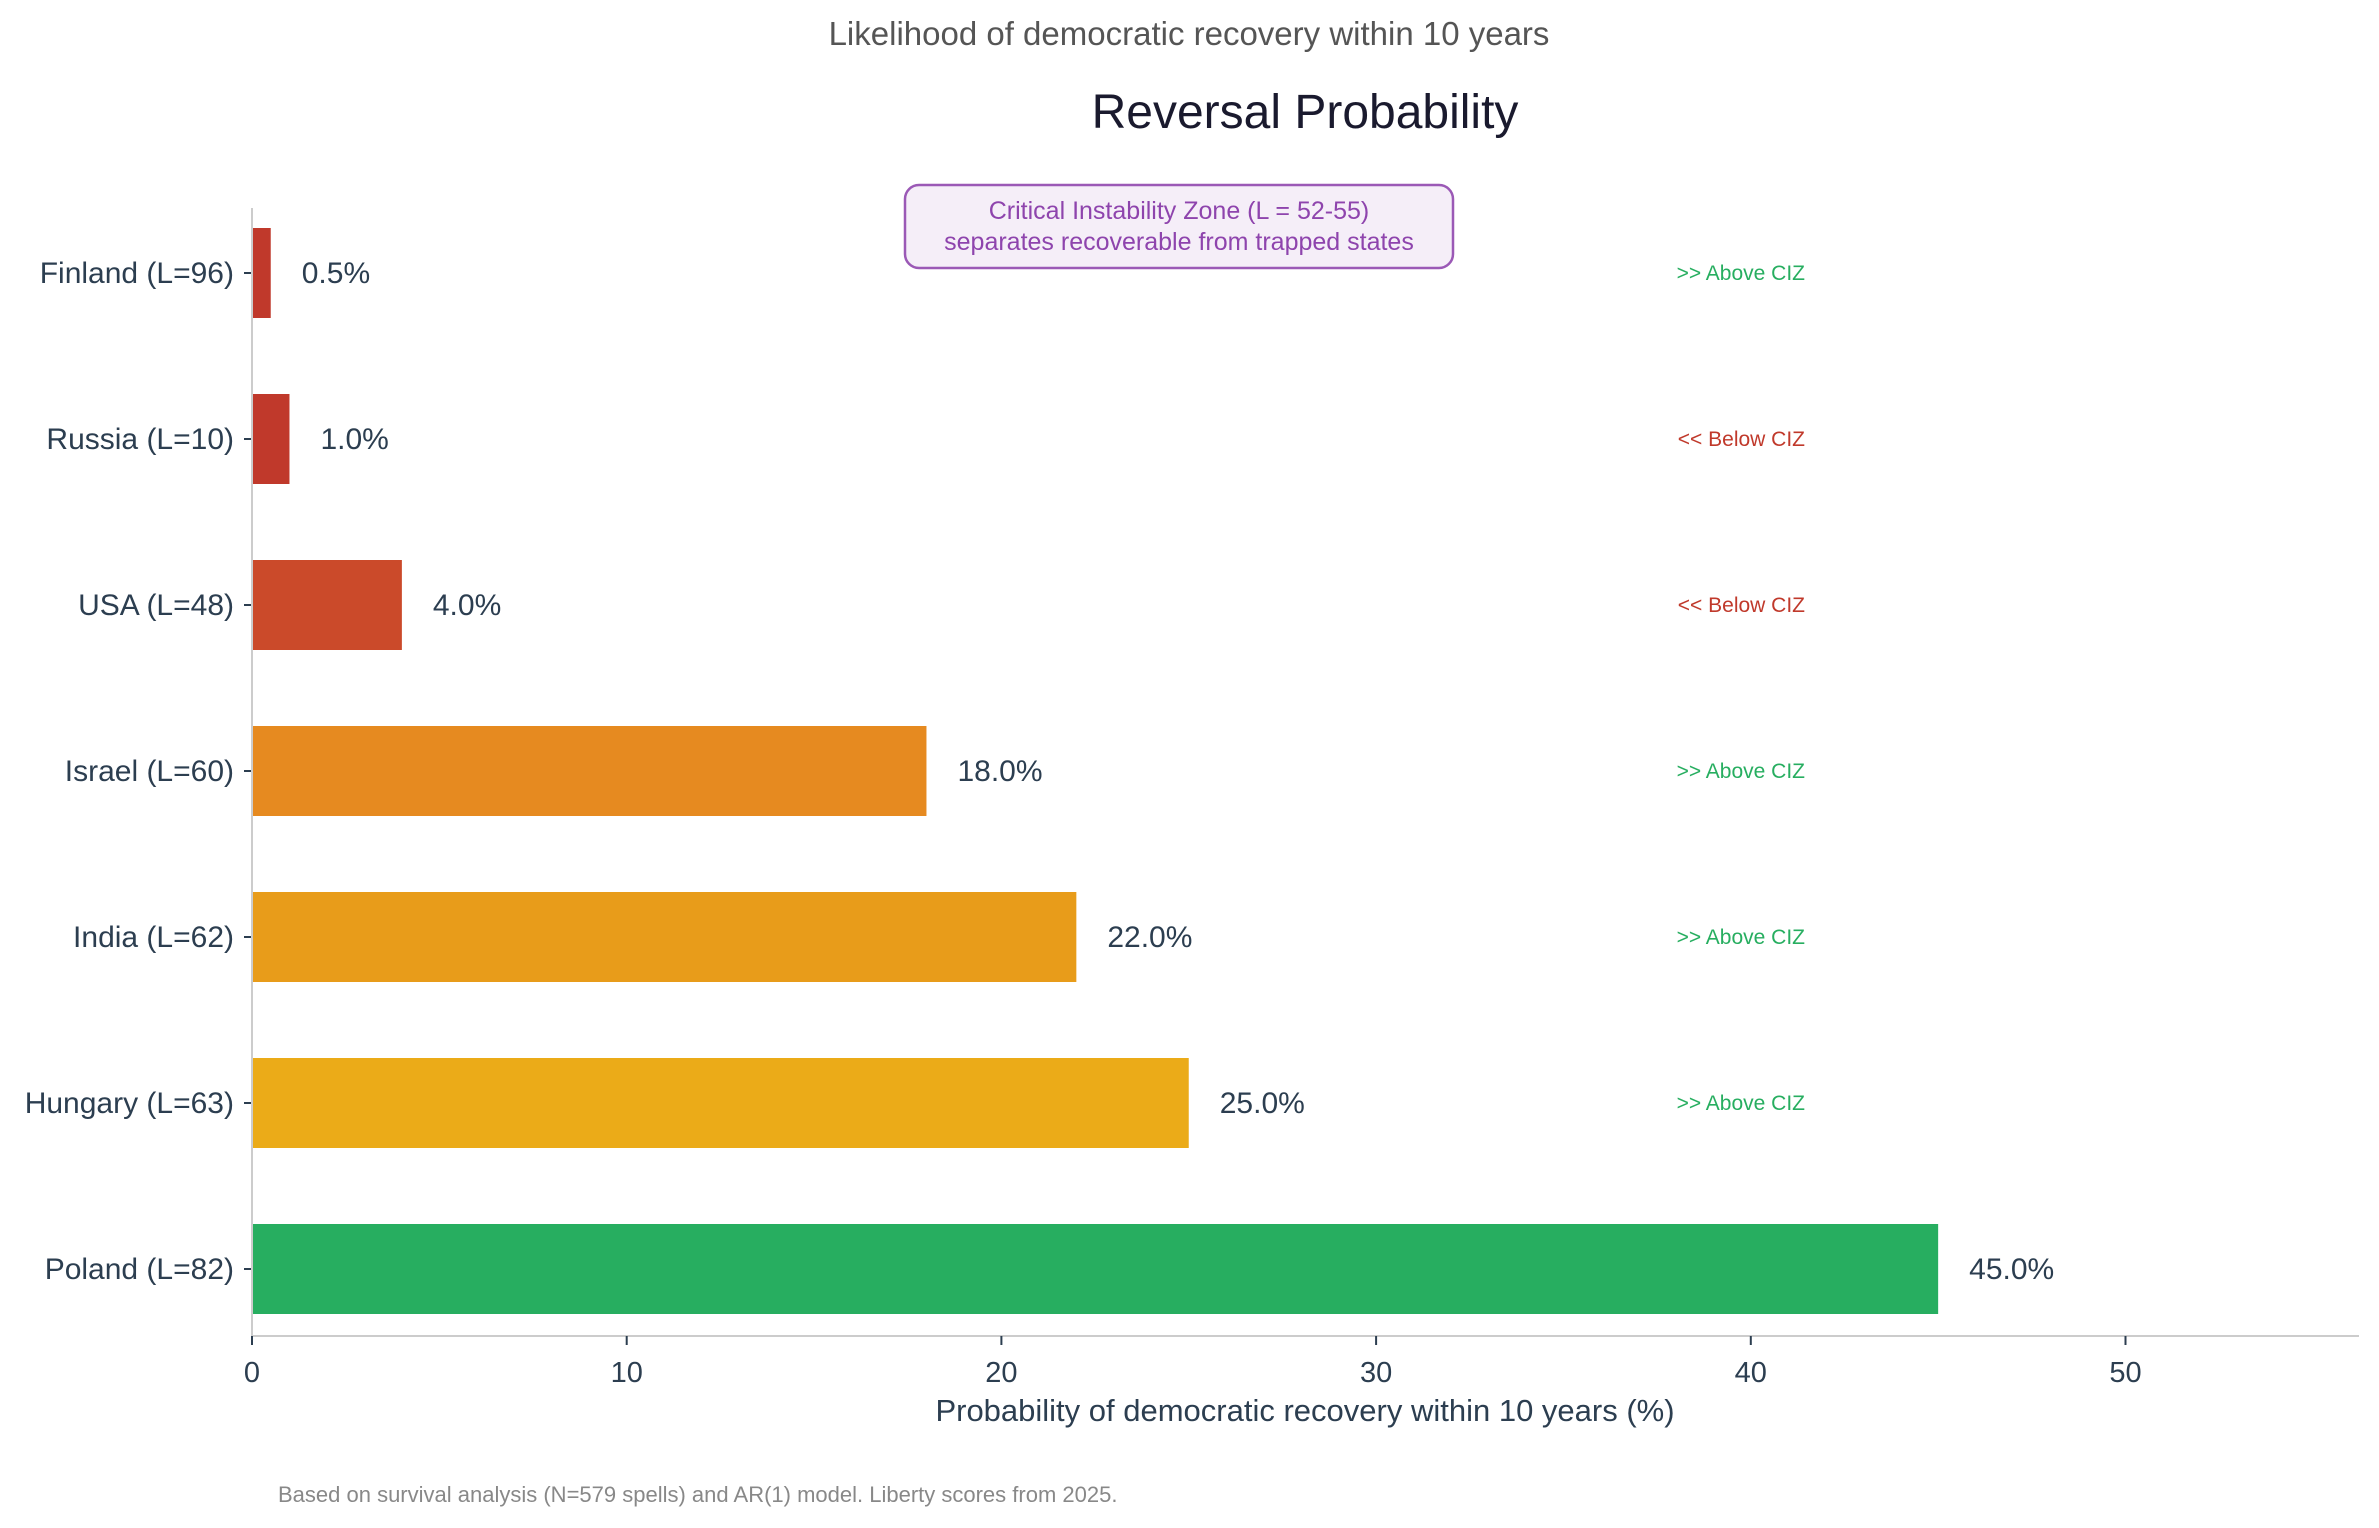 Image resolution: width=2379 pixels, height=1528 pixels. Describe the element at coordinates (999, 771) in the screenshot. I see `value-label: 18.0%` at that location.